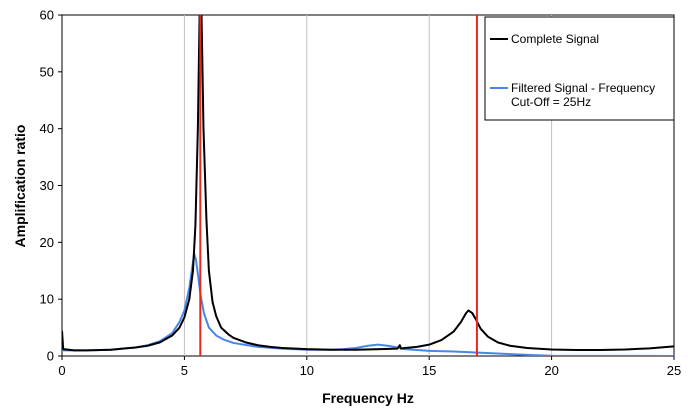  I want to click on x-tick-label: 15, so click(429, 370).